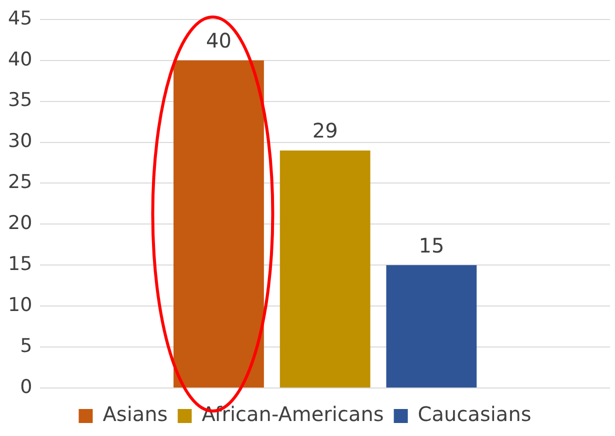  Describe the element at coordinates (325, 130) in the screenshot. I see `data-label: 29` at that location.